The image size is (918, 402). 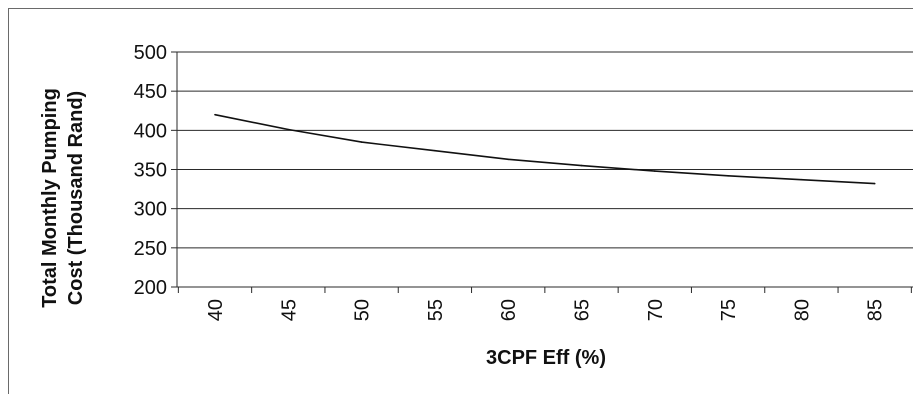 I want to click on y-tick-label: 200, so click(x=150, y=288).